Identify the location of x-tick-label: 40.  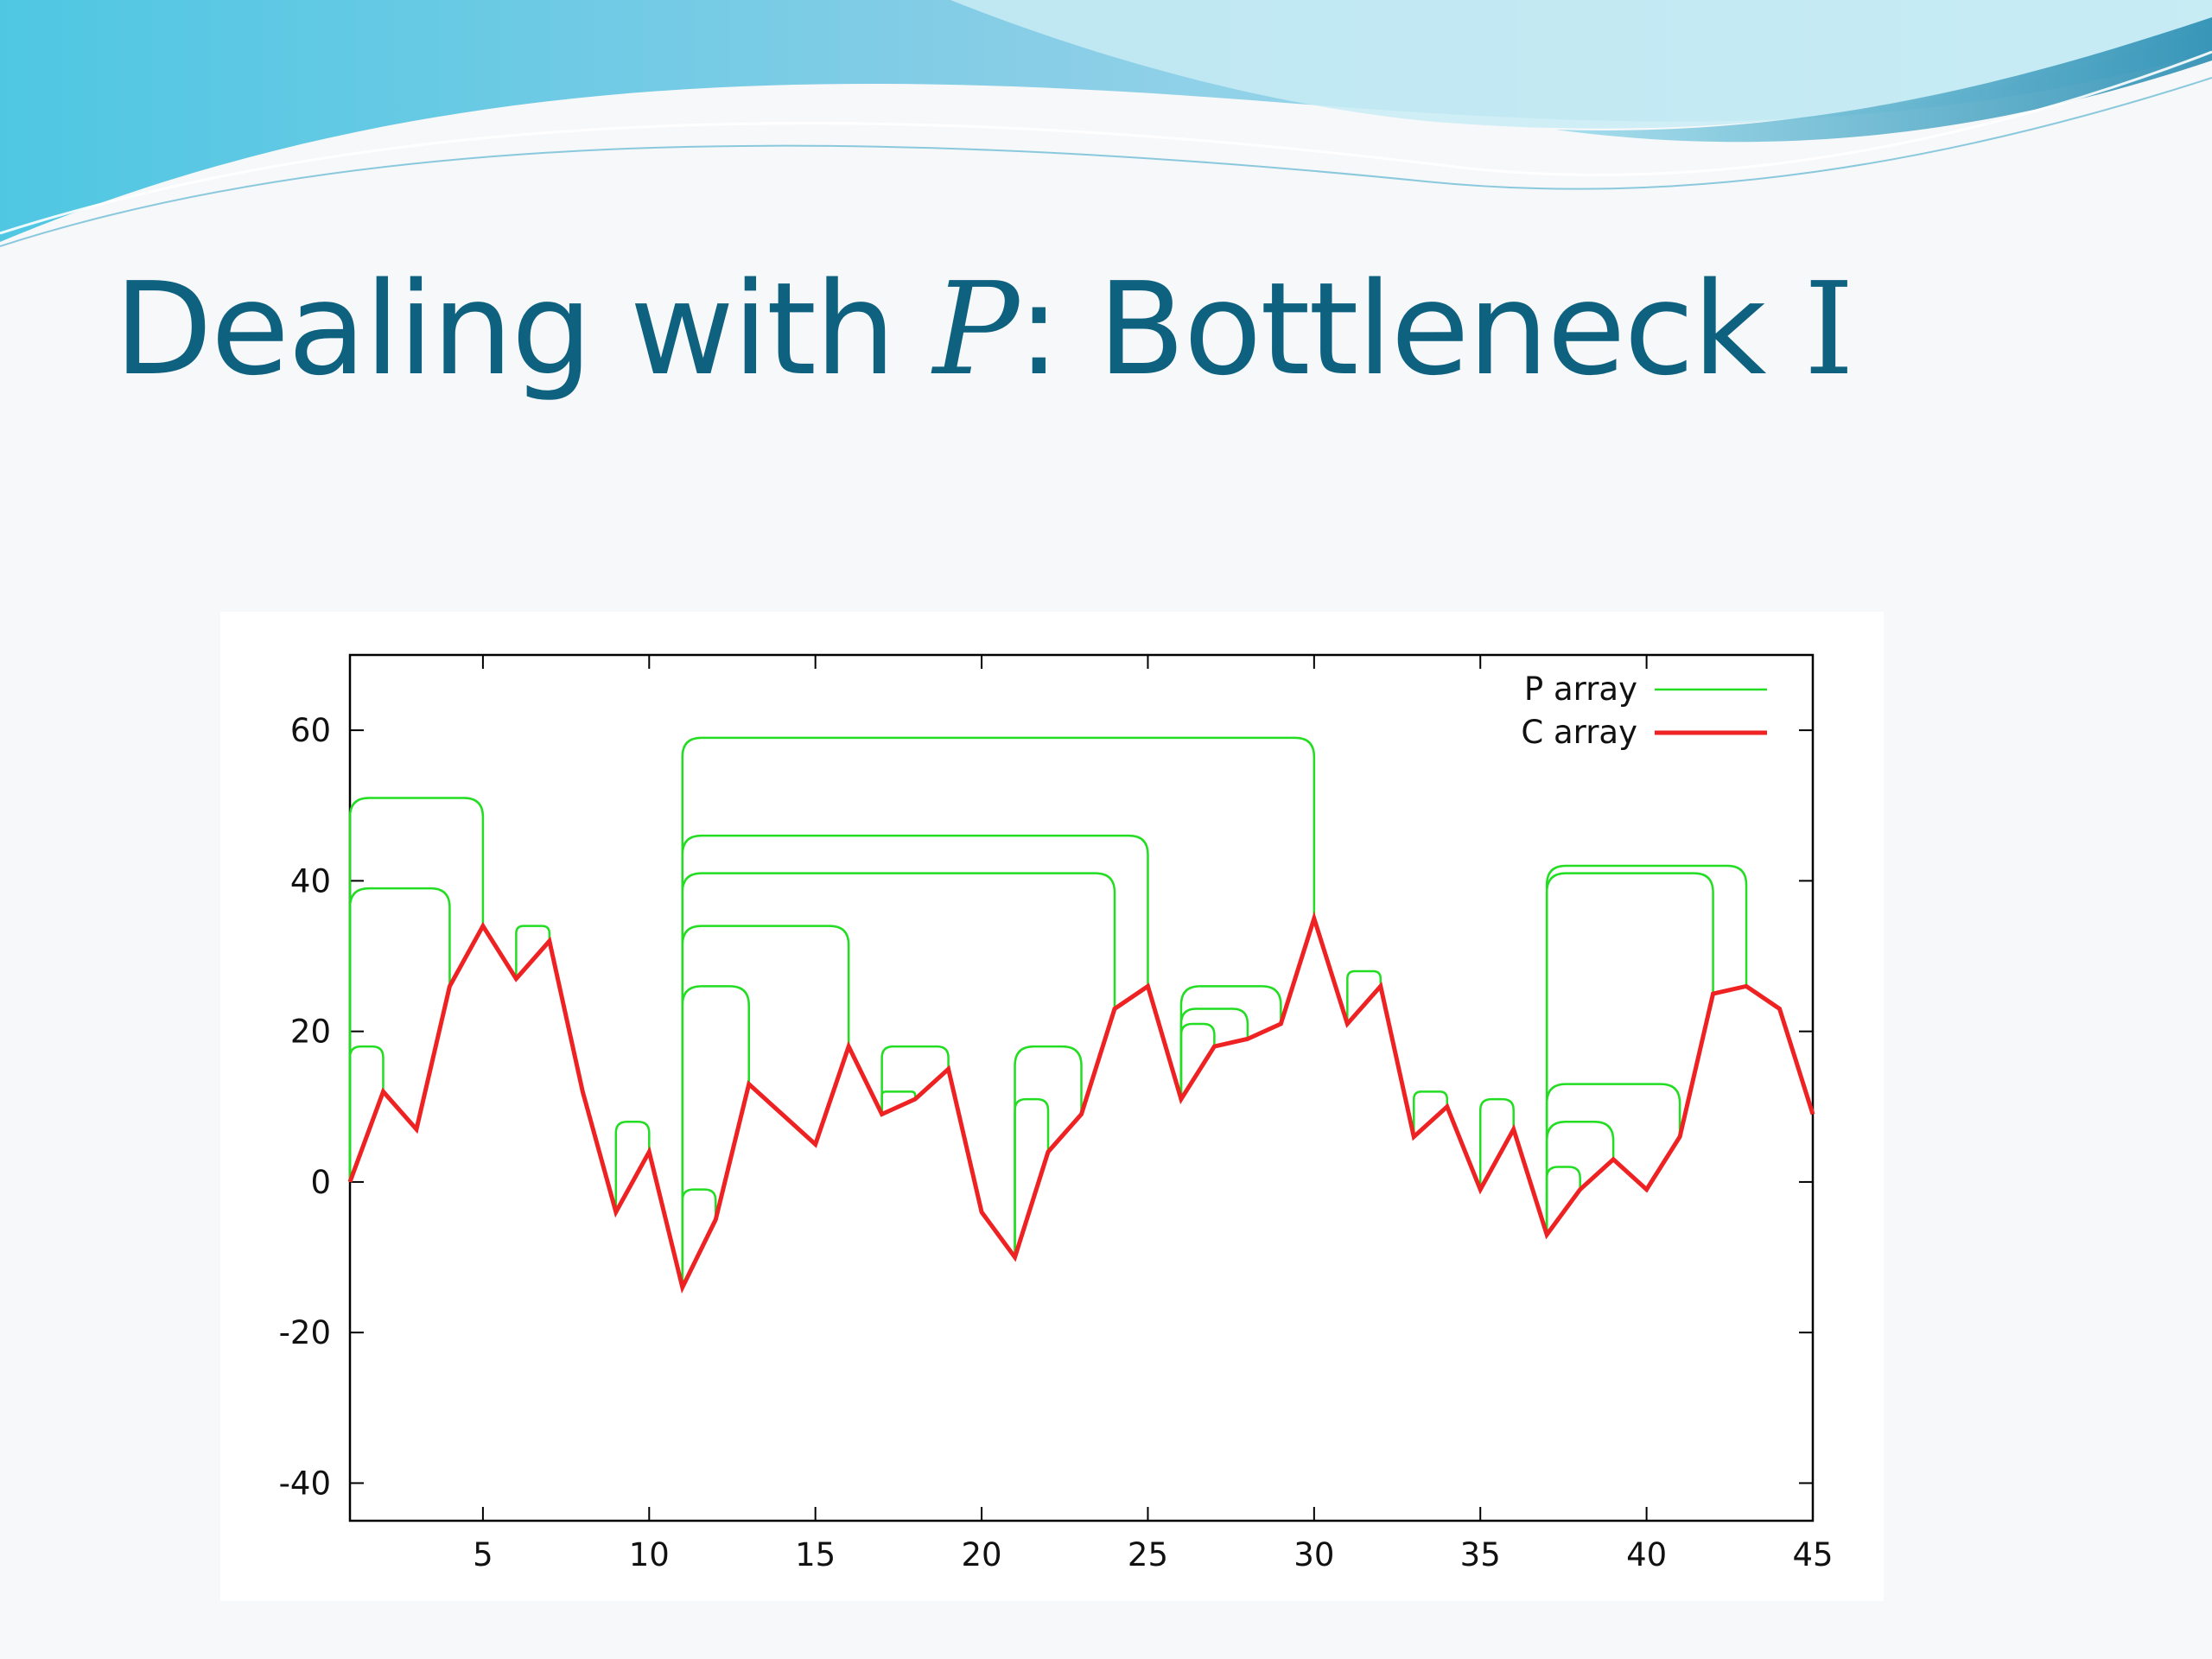
(1646, 1554).